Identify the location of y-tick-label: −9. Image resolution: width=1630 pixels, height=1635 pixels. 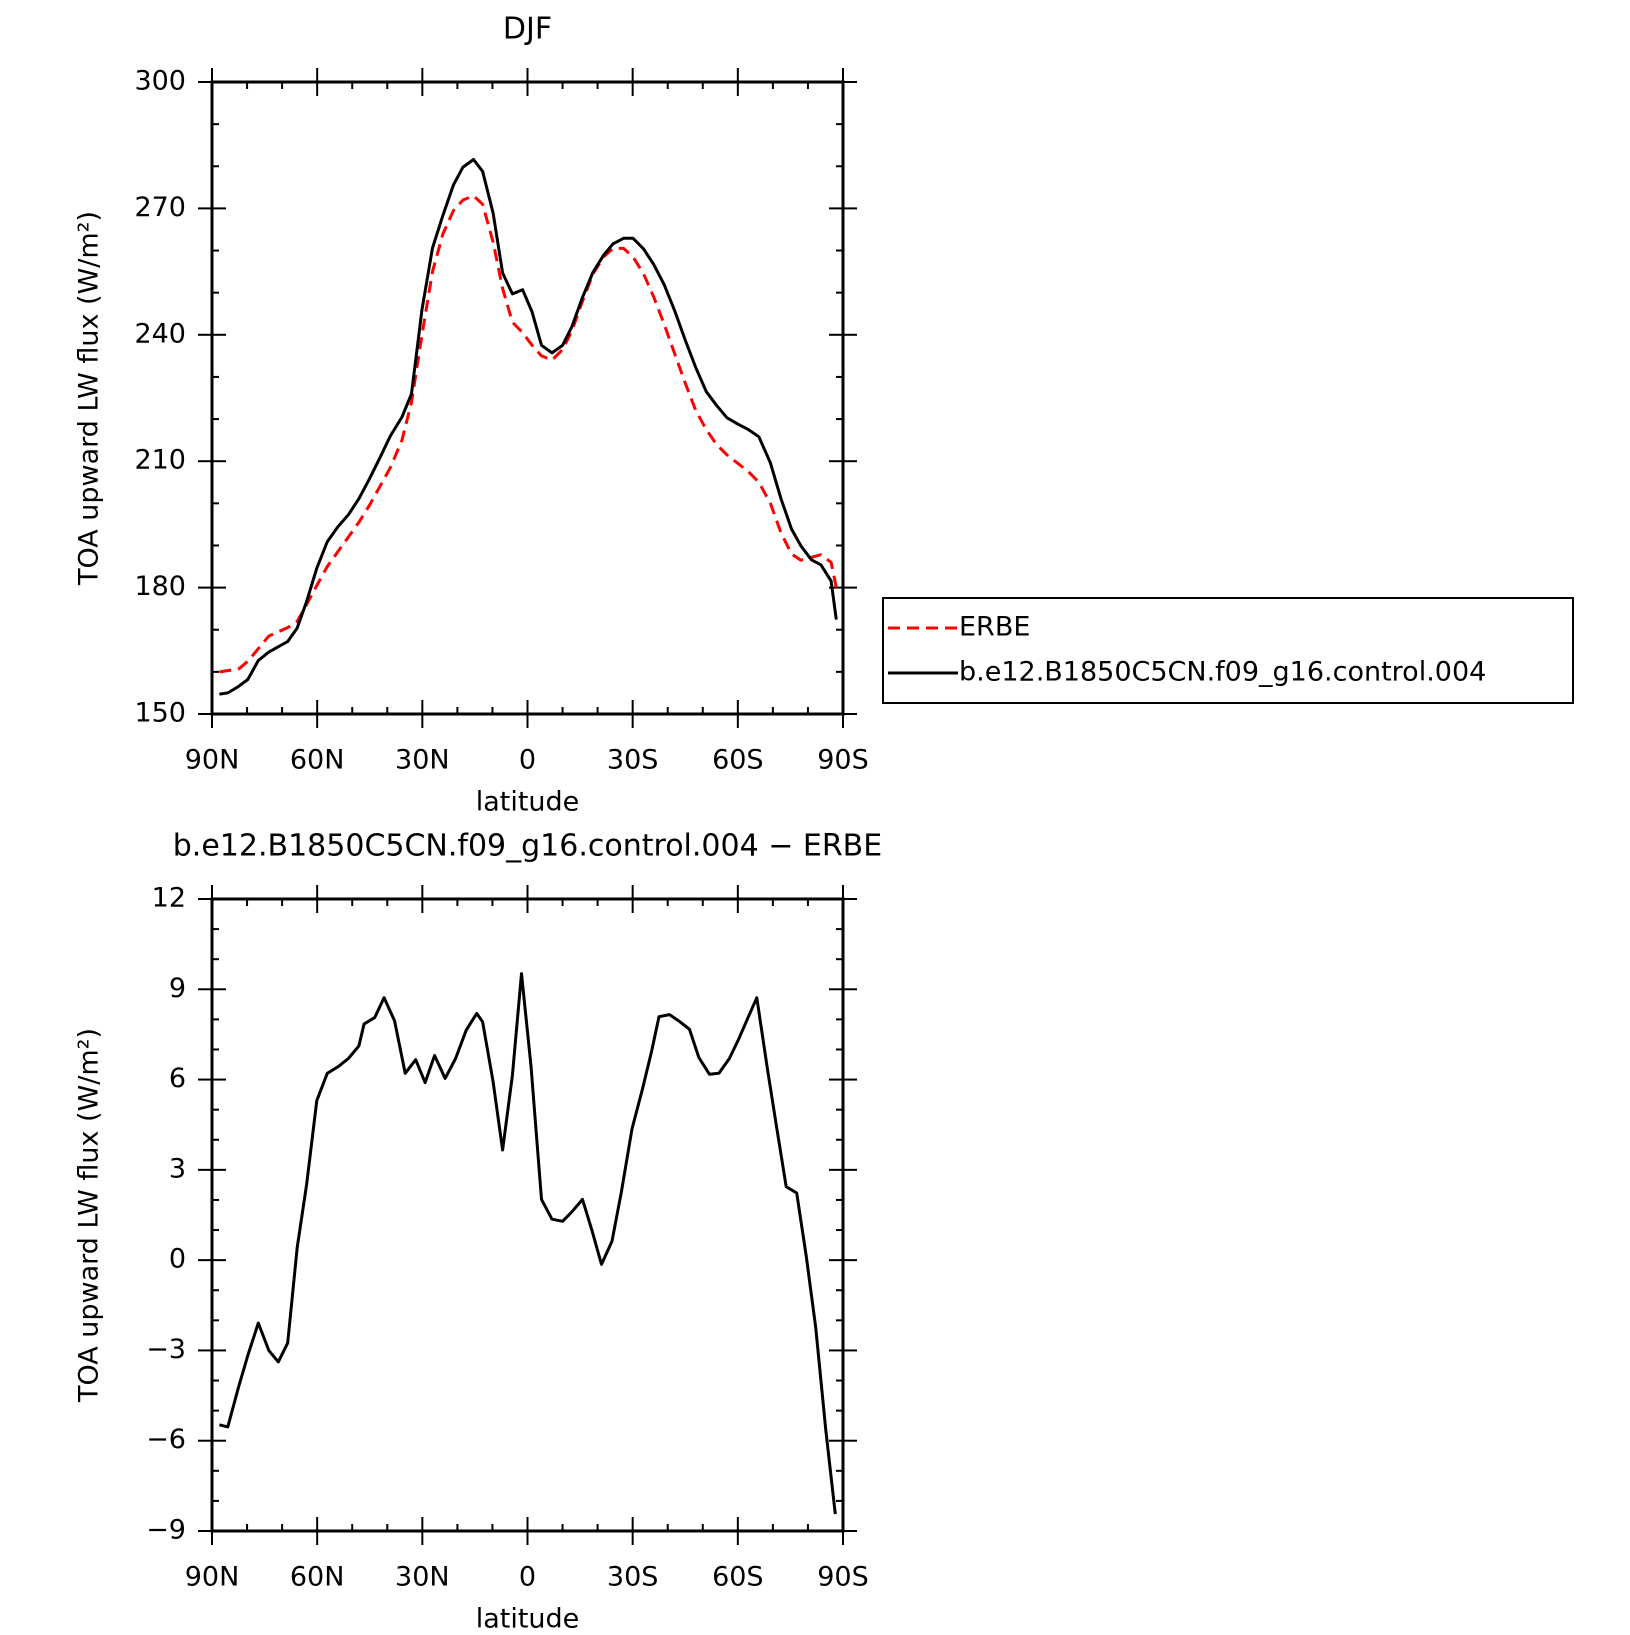
(166, 1530).